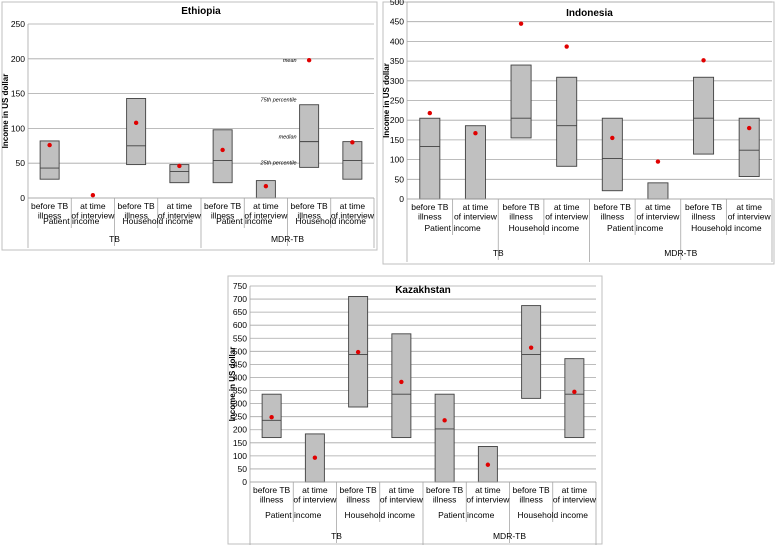 This screenshot has height=545, width=778. I want to click on annotation-p75: 75th percentile, so click(279, 101).